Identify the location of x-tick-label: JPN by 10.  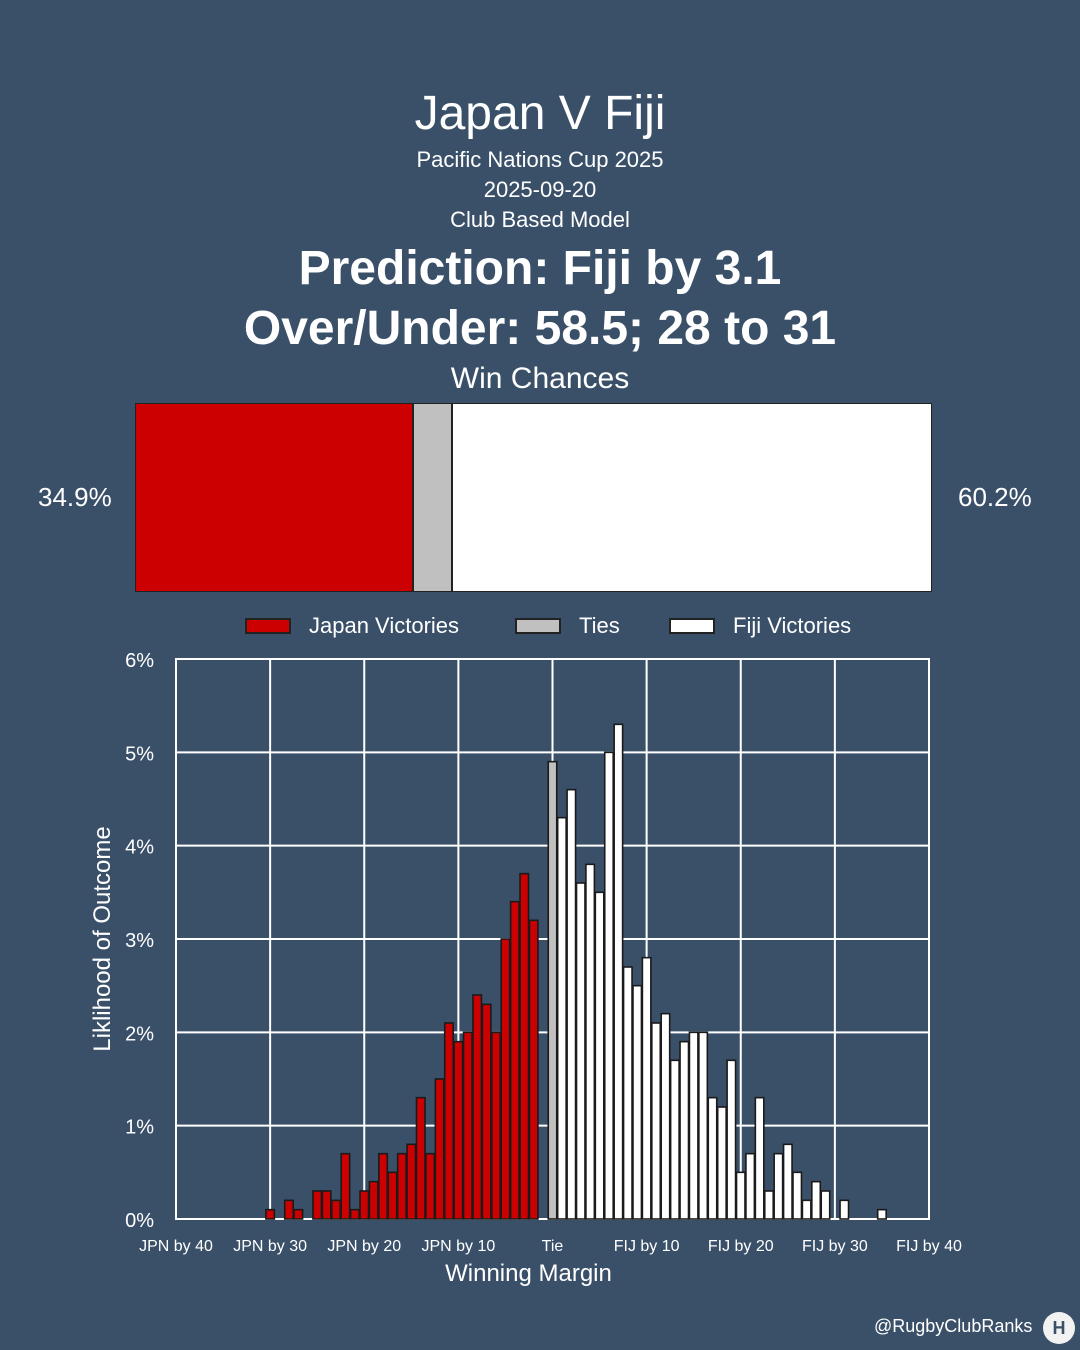
(458, 1246).